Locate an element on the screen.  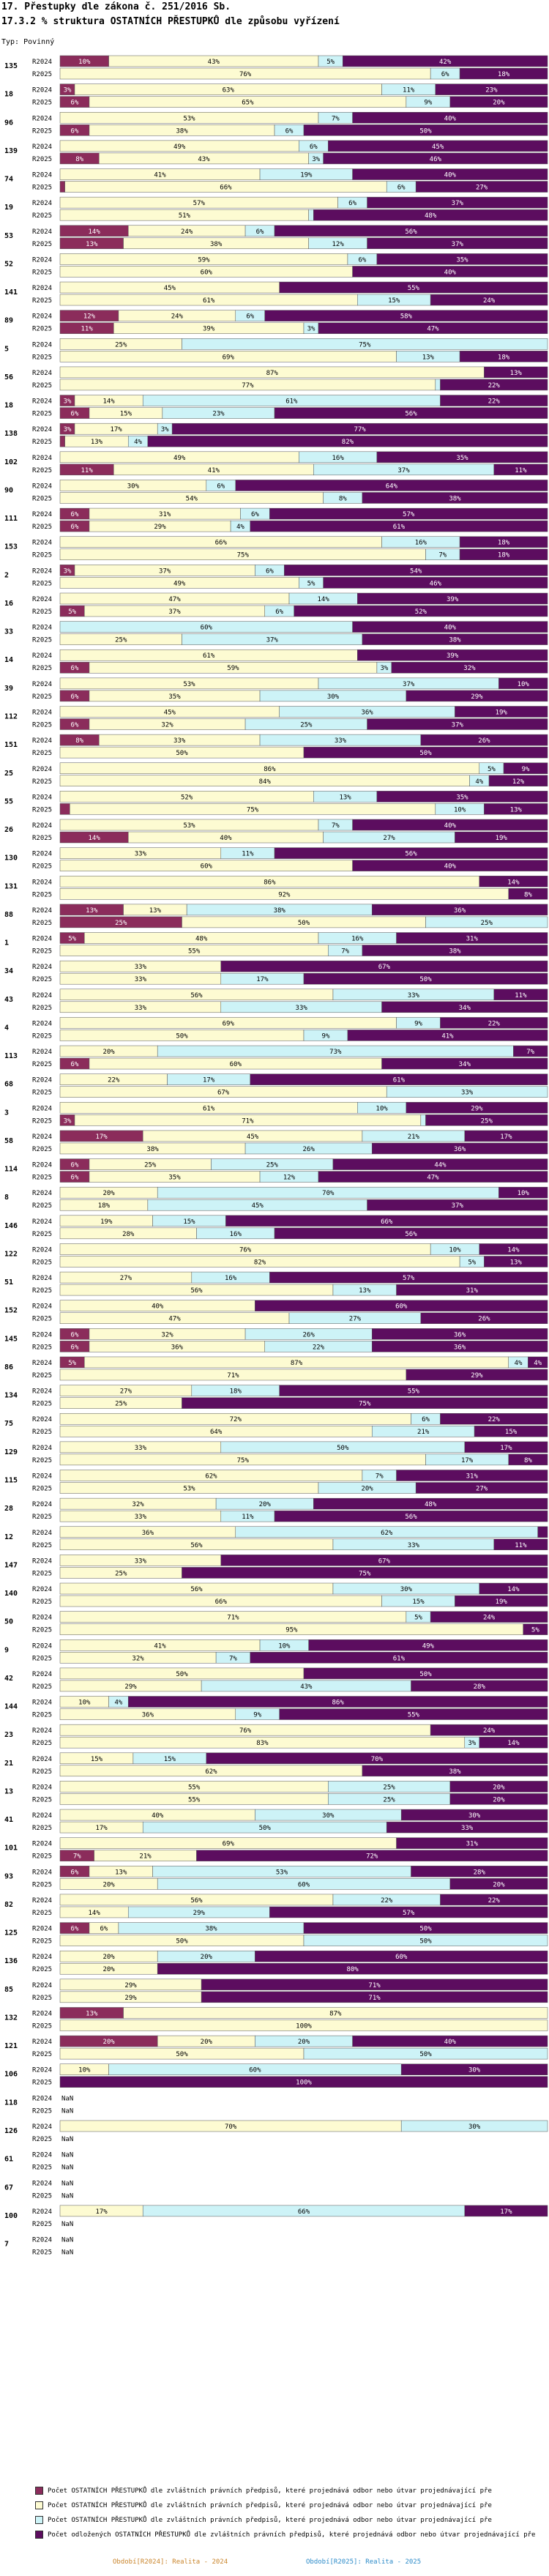
bar-value-label: 66% is located at coordinates (226, 188).